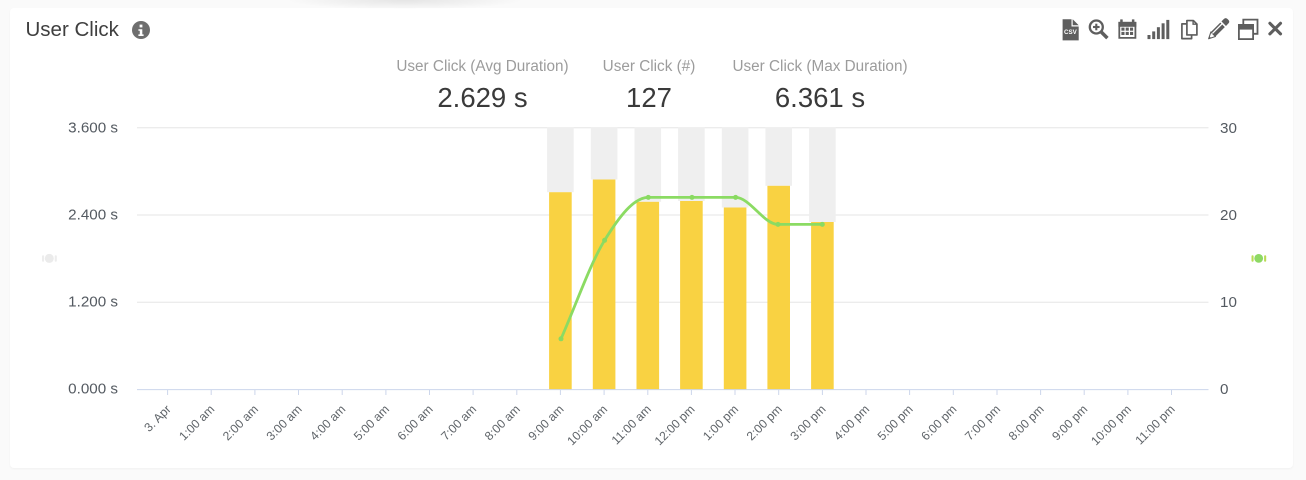  I want to click on svg-text: 8:00 am, so click(502, 422).